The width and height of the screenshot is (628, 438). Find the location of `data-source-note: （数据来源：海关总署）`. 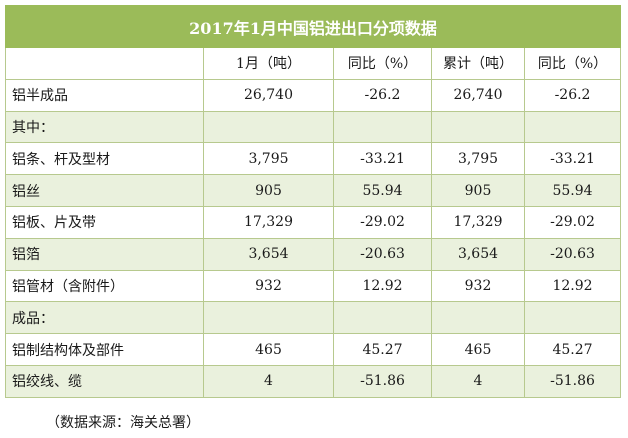

data-source-note: （数据来源：海关总署） is located at coordinates (123, 423).